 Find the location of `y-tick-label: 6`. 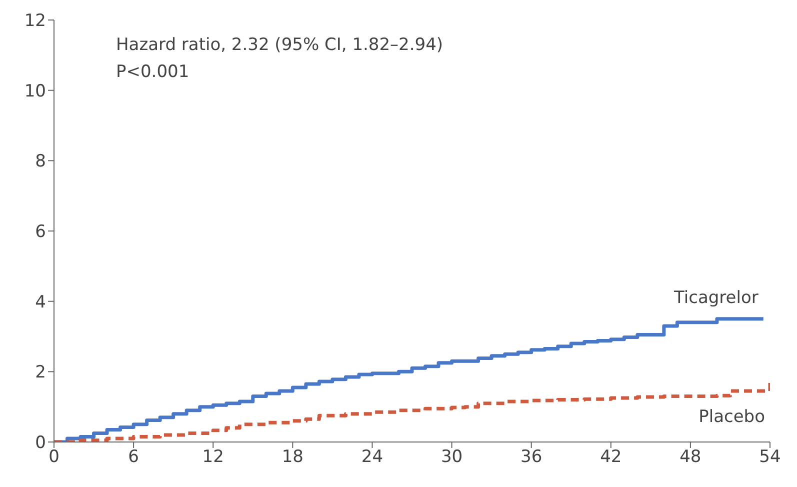

y-tick-label: 6 is located at coordinates (40, 232).